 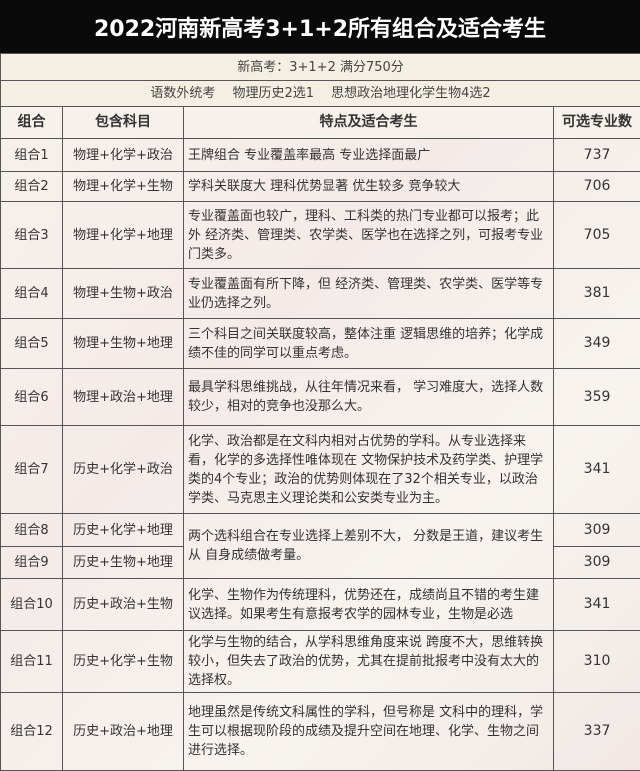 I want to click on subjects: 历史+化学+生物, so click(x=123, y=662).